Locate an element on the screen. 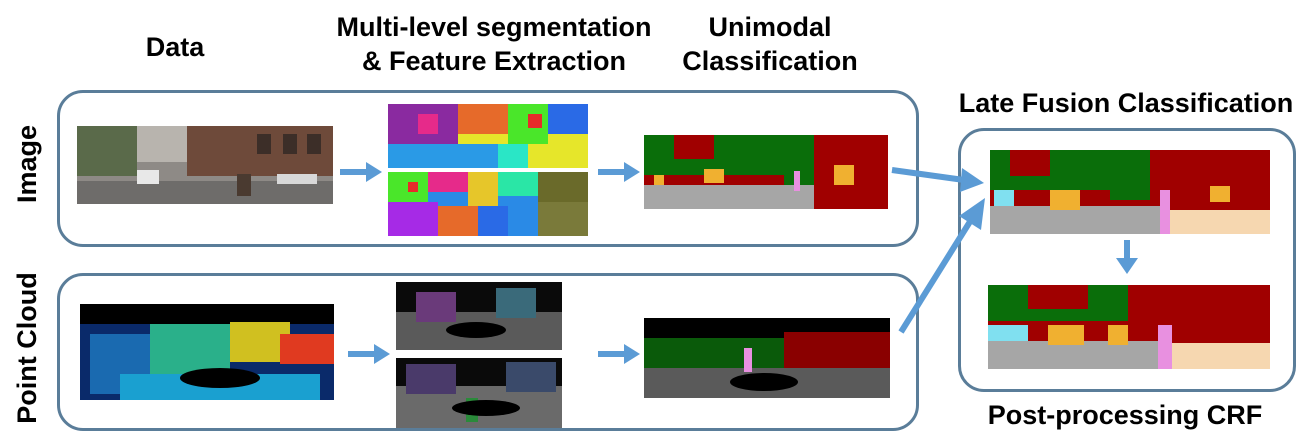 The image size is (1307, 440). arrow-pointcloud-classification-to-fusion is located at coordinates (941, 266).